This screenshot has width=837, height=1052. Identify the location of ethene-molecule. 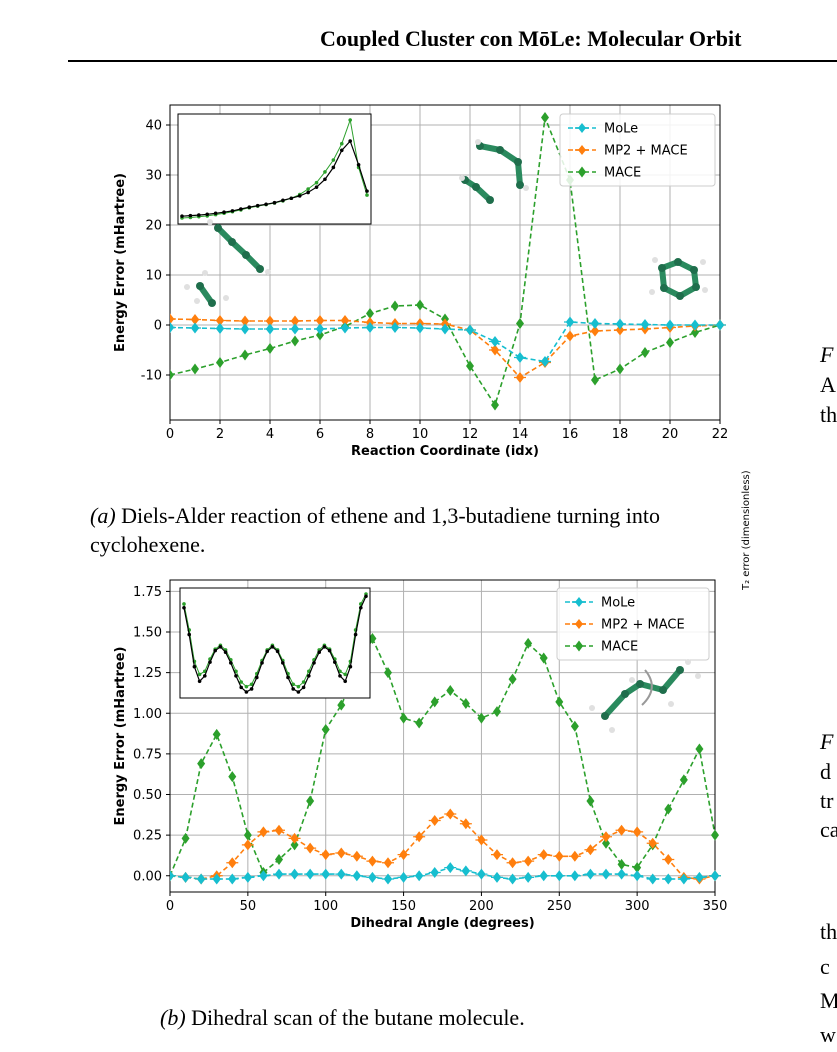
(206, 288).